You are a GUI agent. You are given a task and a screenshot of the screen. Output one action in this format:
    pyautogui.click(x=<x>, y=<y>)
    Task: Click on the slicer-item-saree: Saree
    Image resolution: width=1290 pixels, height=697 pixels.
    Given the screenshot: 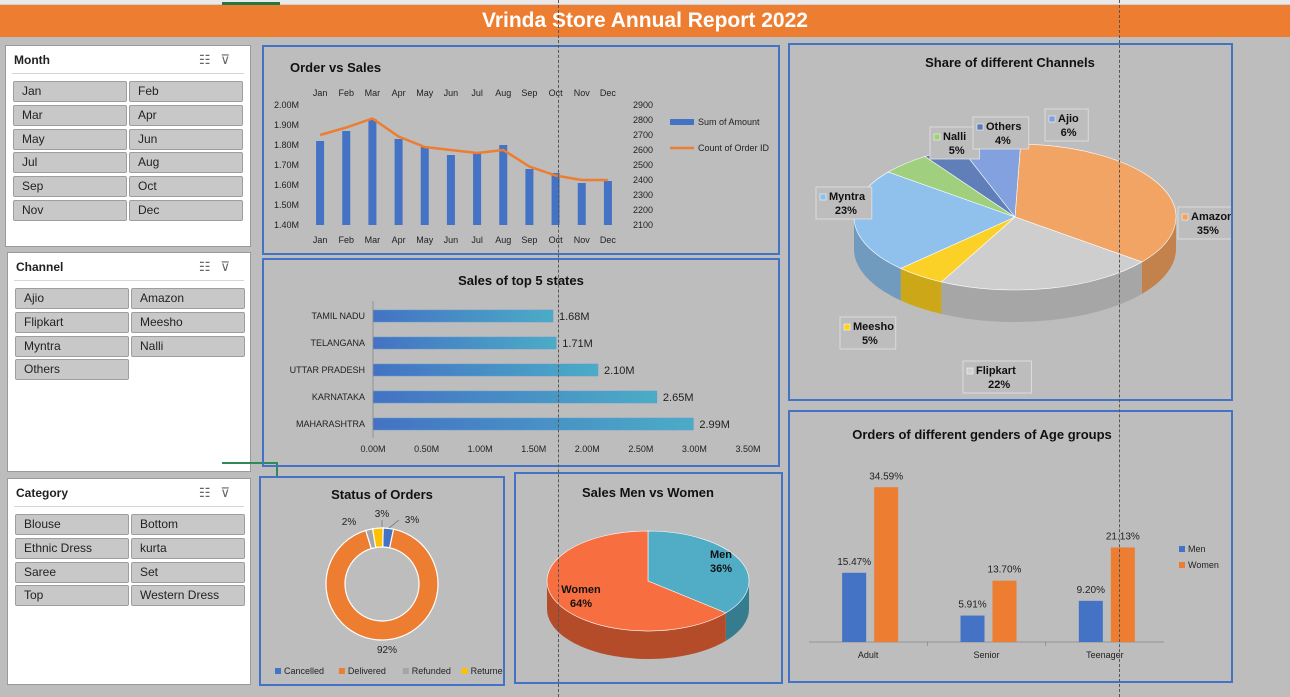 What is the action you would take?
    pyautogui.click(x=72, y=572)
    